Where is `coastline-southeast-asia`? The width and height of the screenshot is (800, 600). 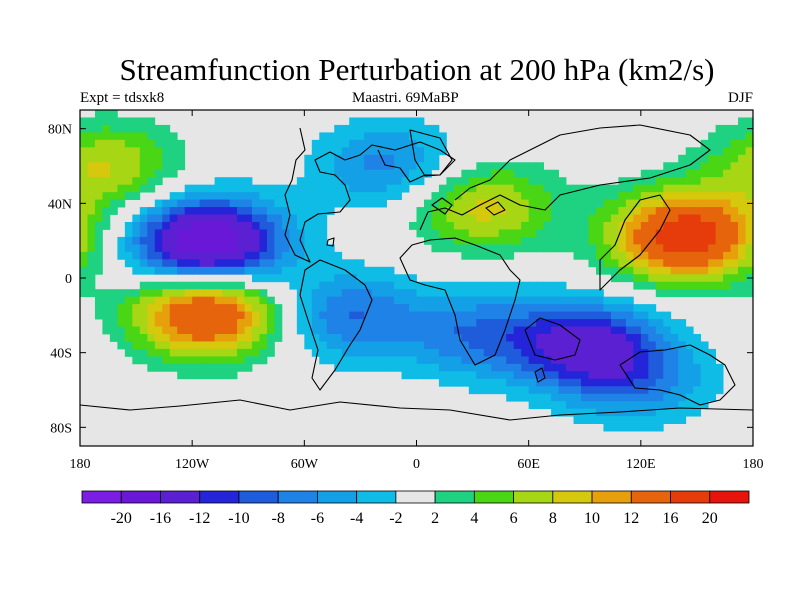
coastline-southeast-asia is located at coordinates (635, 242).